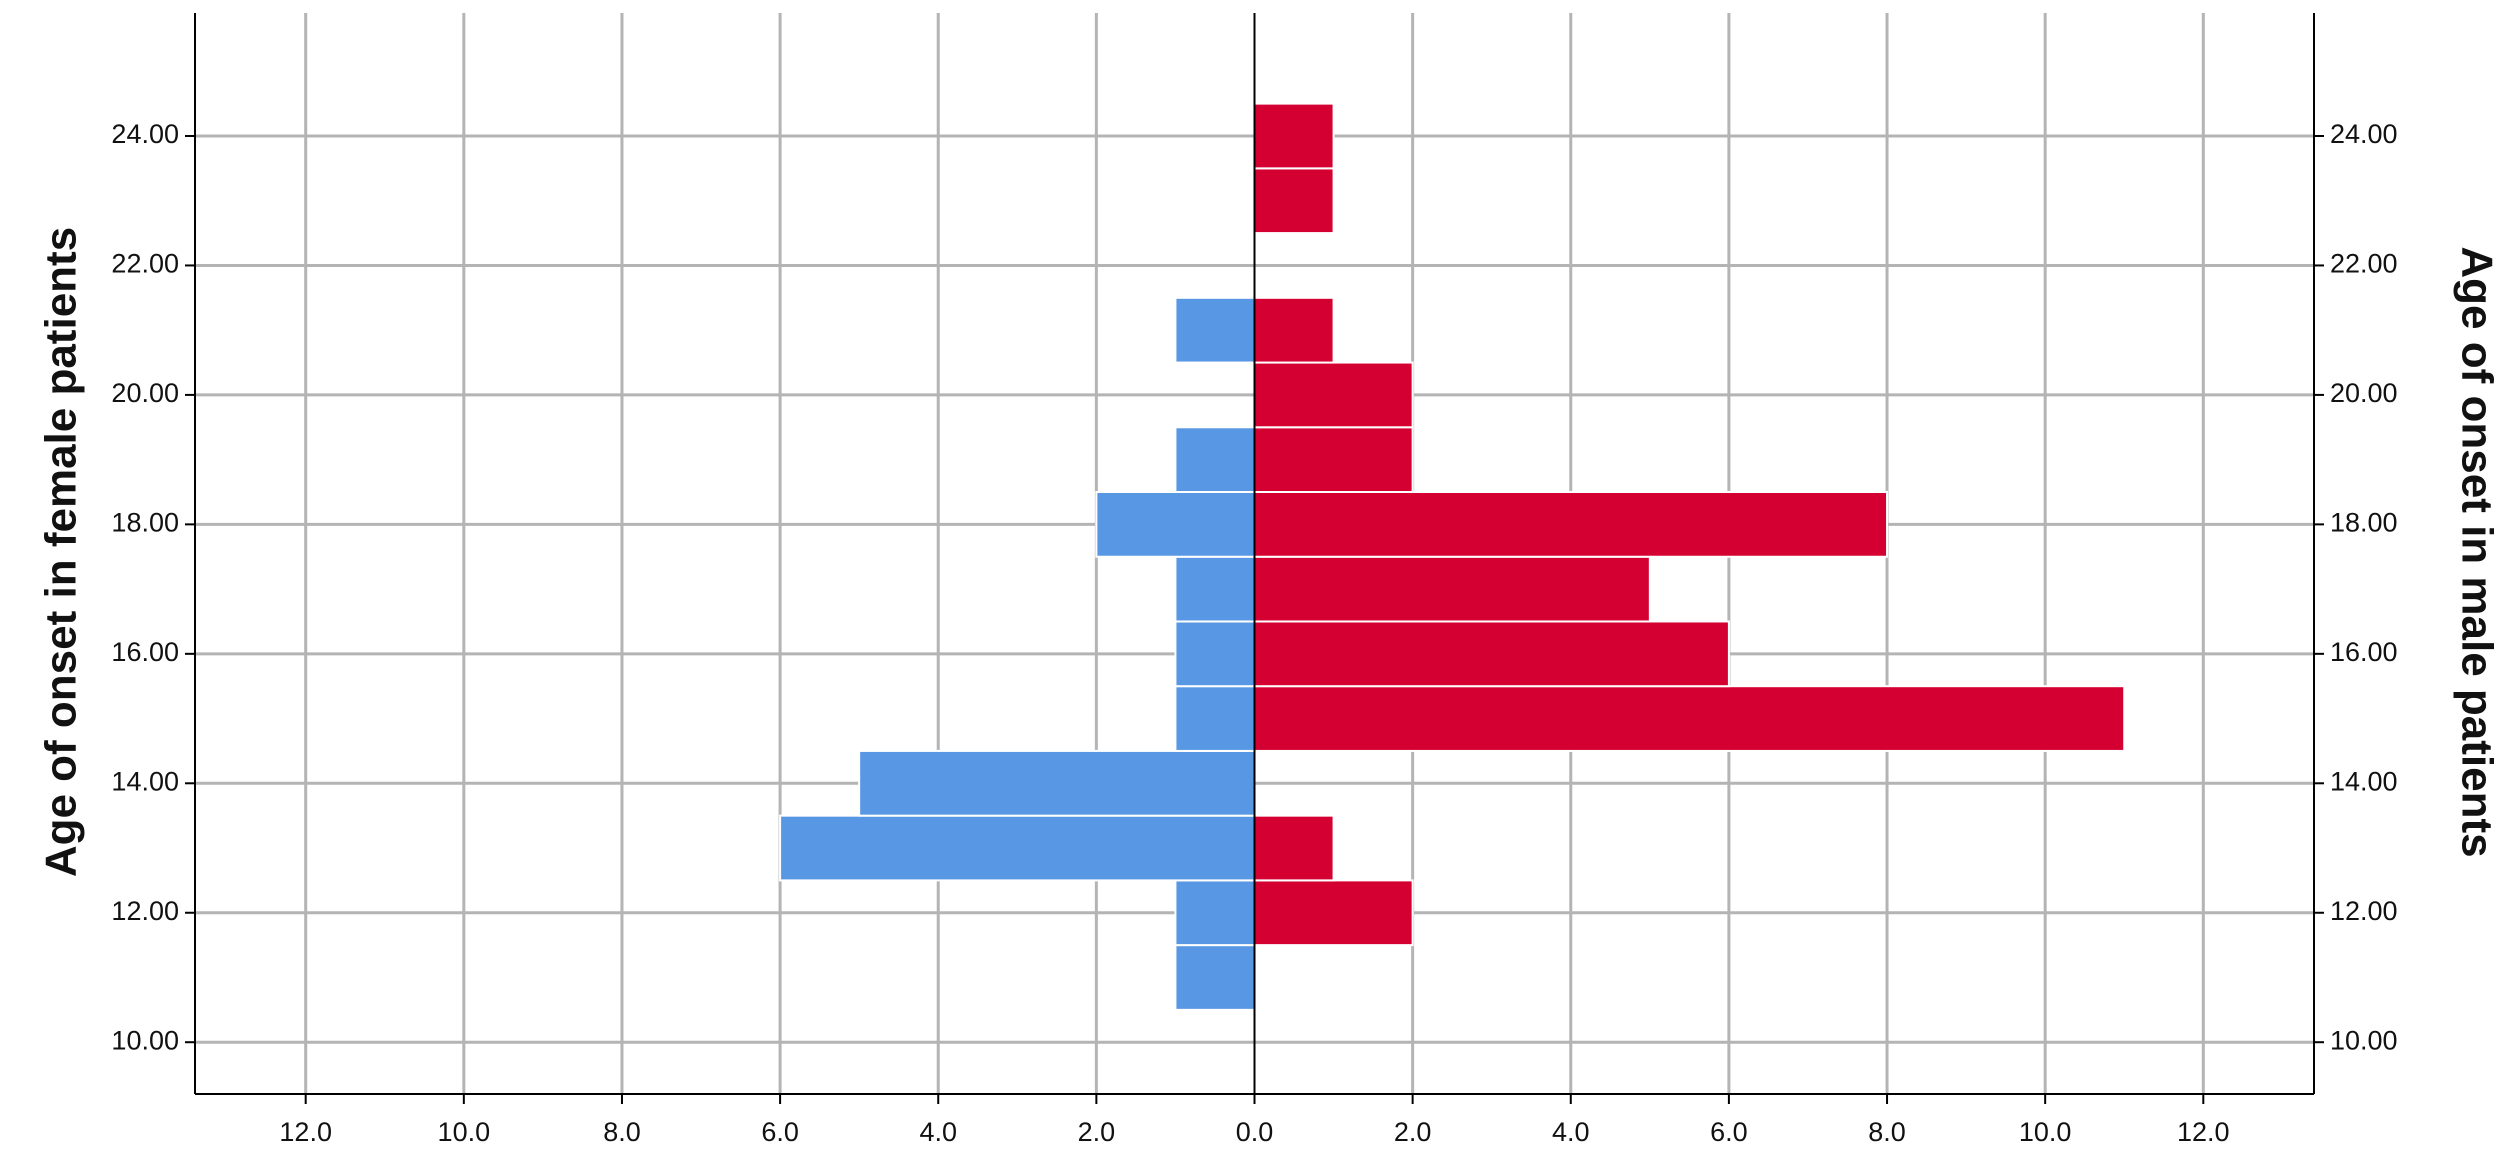 This screenshot has width=2508, height=1149. Describe the element at coordinates (2364, 393) in the screenshot. I see `y2-tick-label: 20.00` at that location.